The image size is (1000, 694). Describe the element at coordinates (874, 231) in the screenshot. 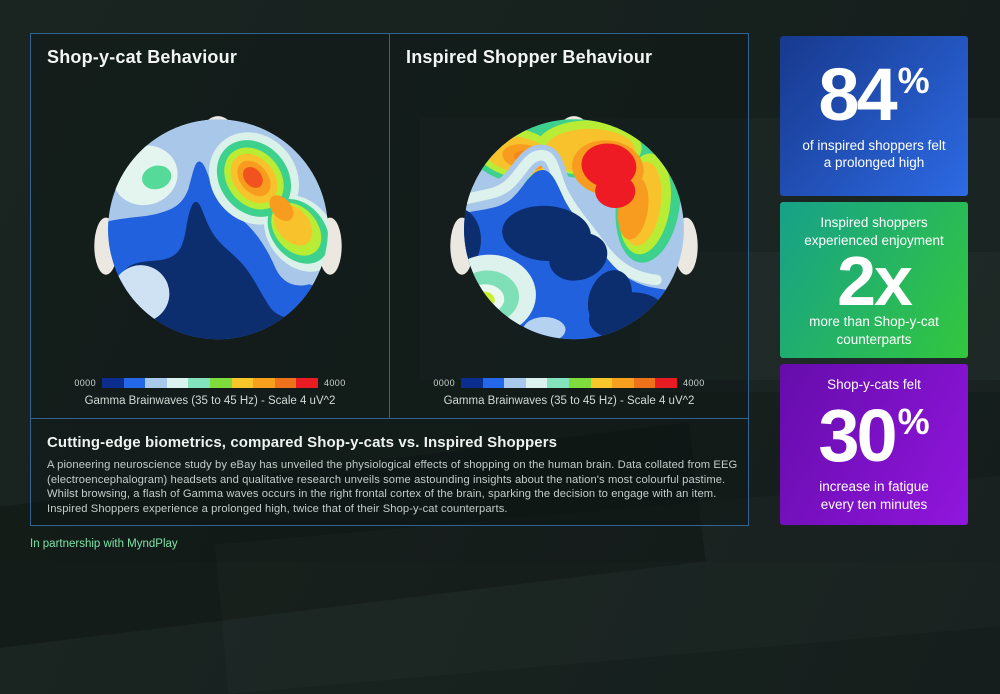

I see `stat-top-label: Inspired shoppers experienced enjoyment` at that location.